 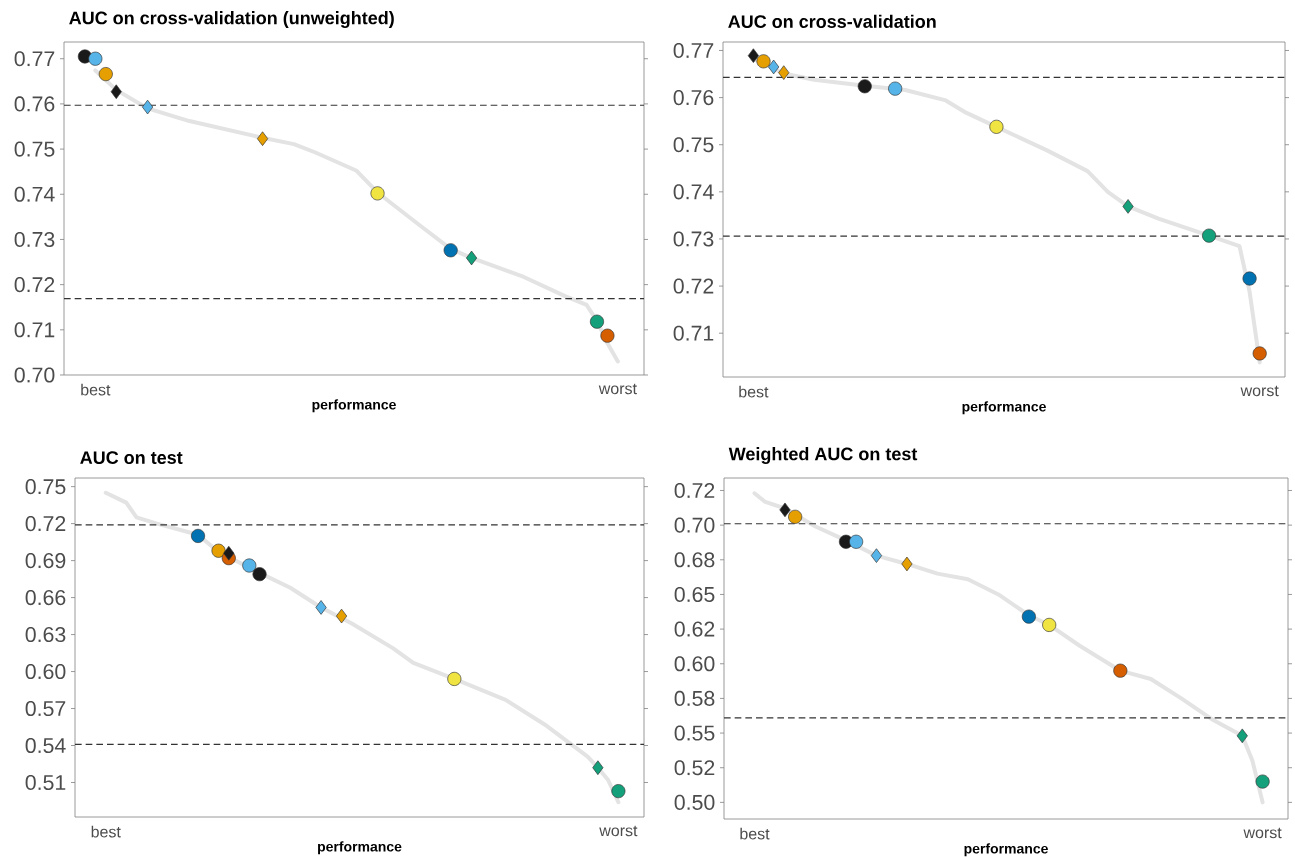 I want to click on y-tick-label: 0.58, so click(x=694, y=698).